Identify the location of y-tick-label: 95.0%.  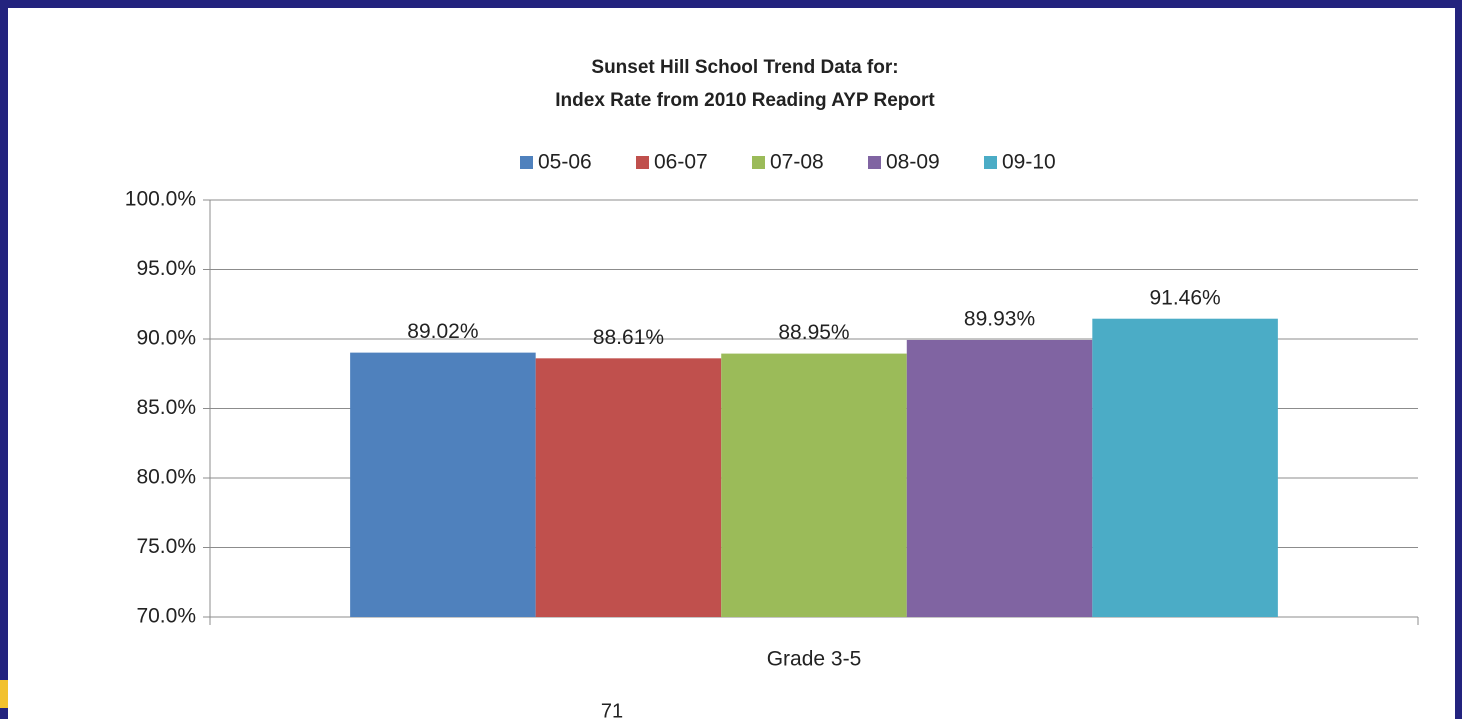
(166, 268).